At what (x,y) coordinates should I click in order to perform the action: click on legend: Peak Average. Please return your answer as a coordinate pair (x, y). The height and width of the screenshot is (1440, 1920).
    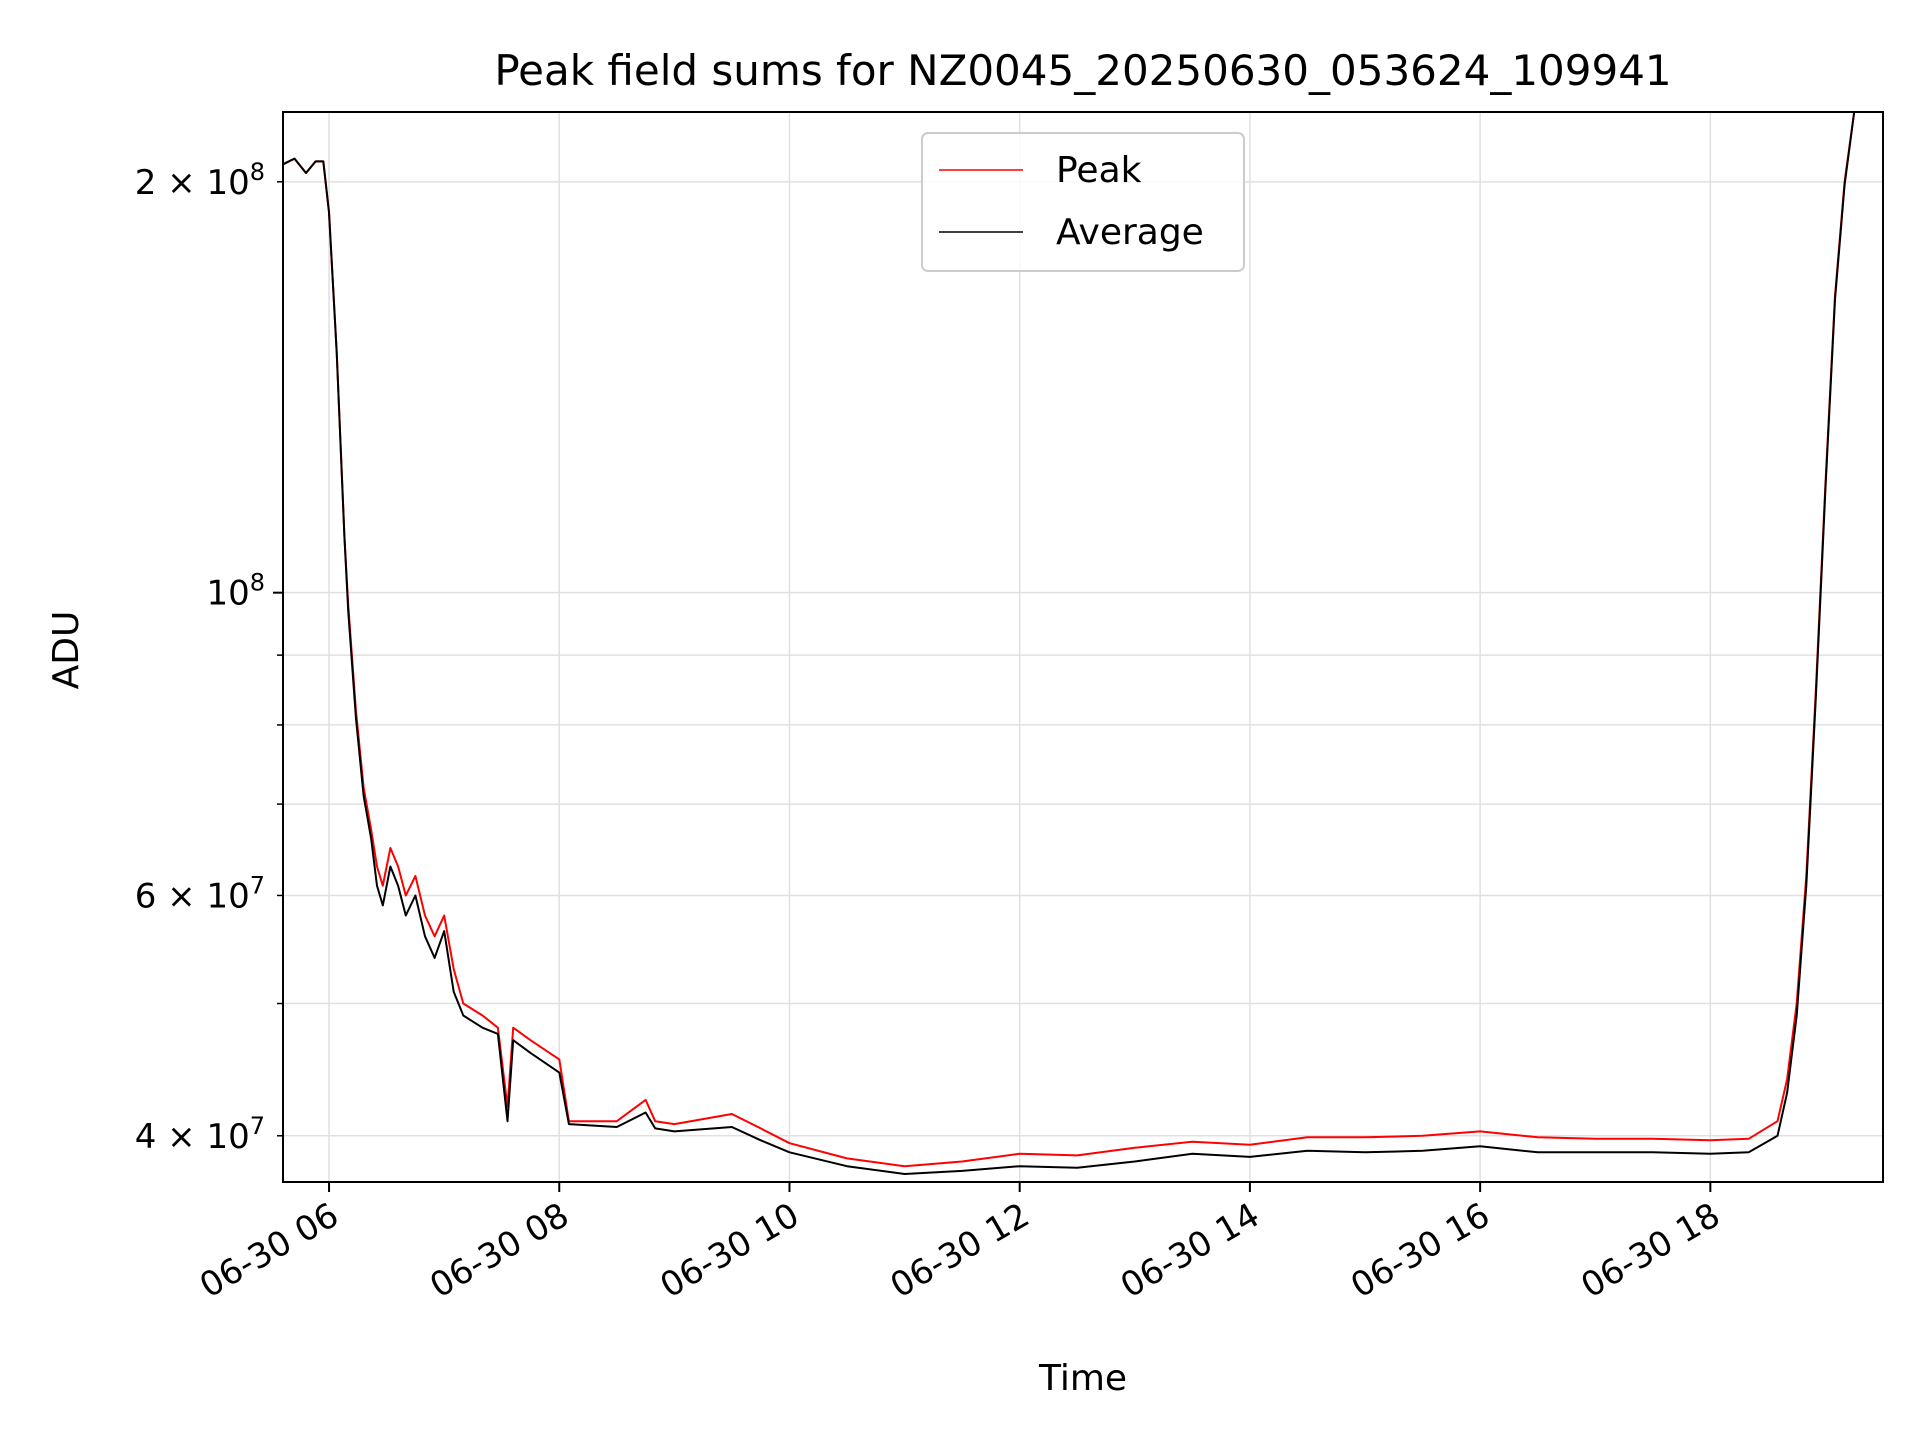
    Looking at the image, I should click on (1083, 202).